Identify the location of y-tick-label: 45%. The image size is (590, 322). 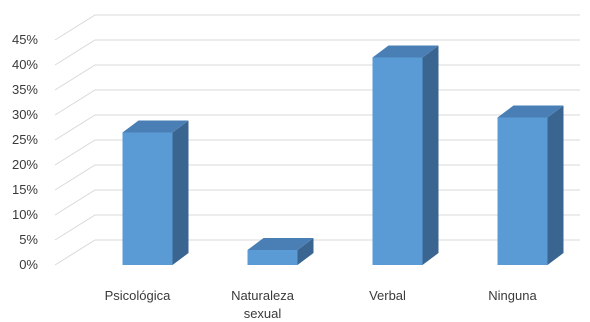
(25, 39).